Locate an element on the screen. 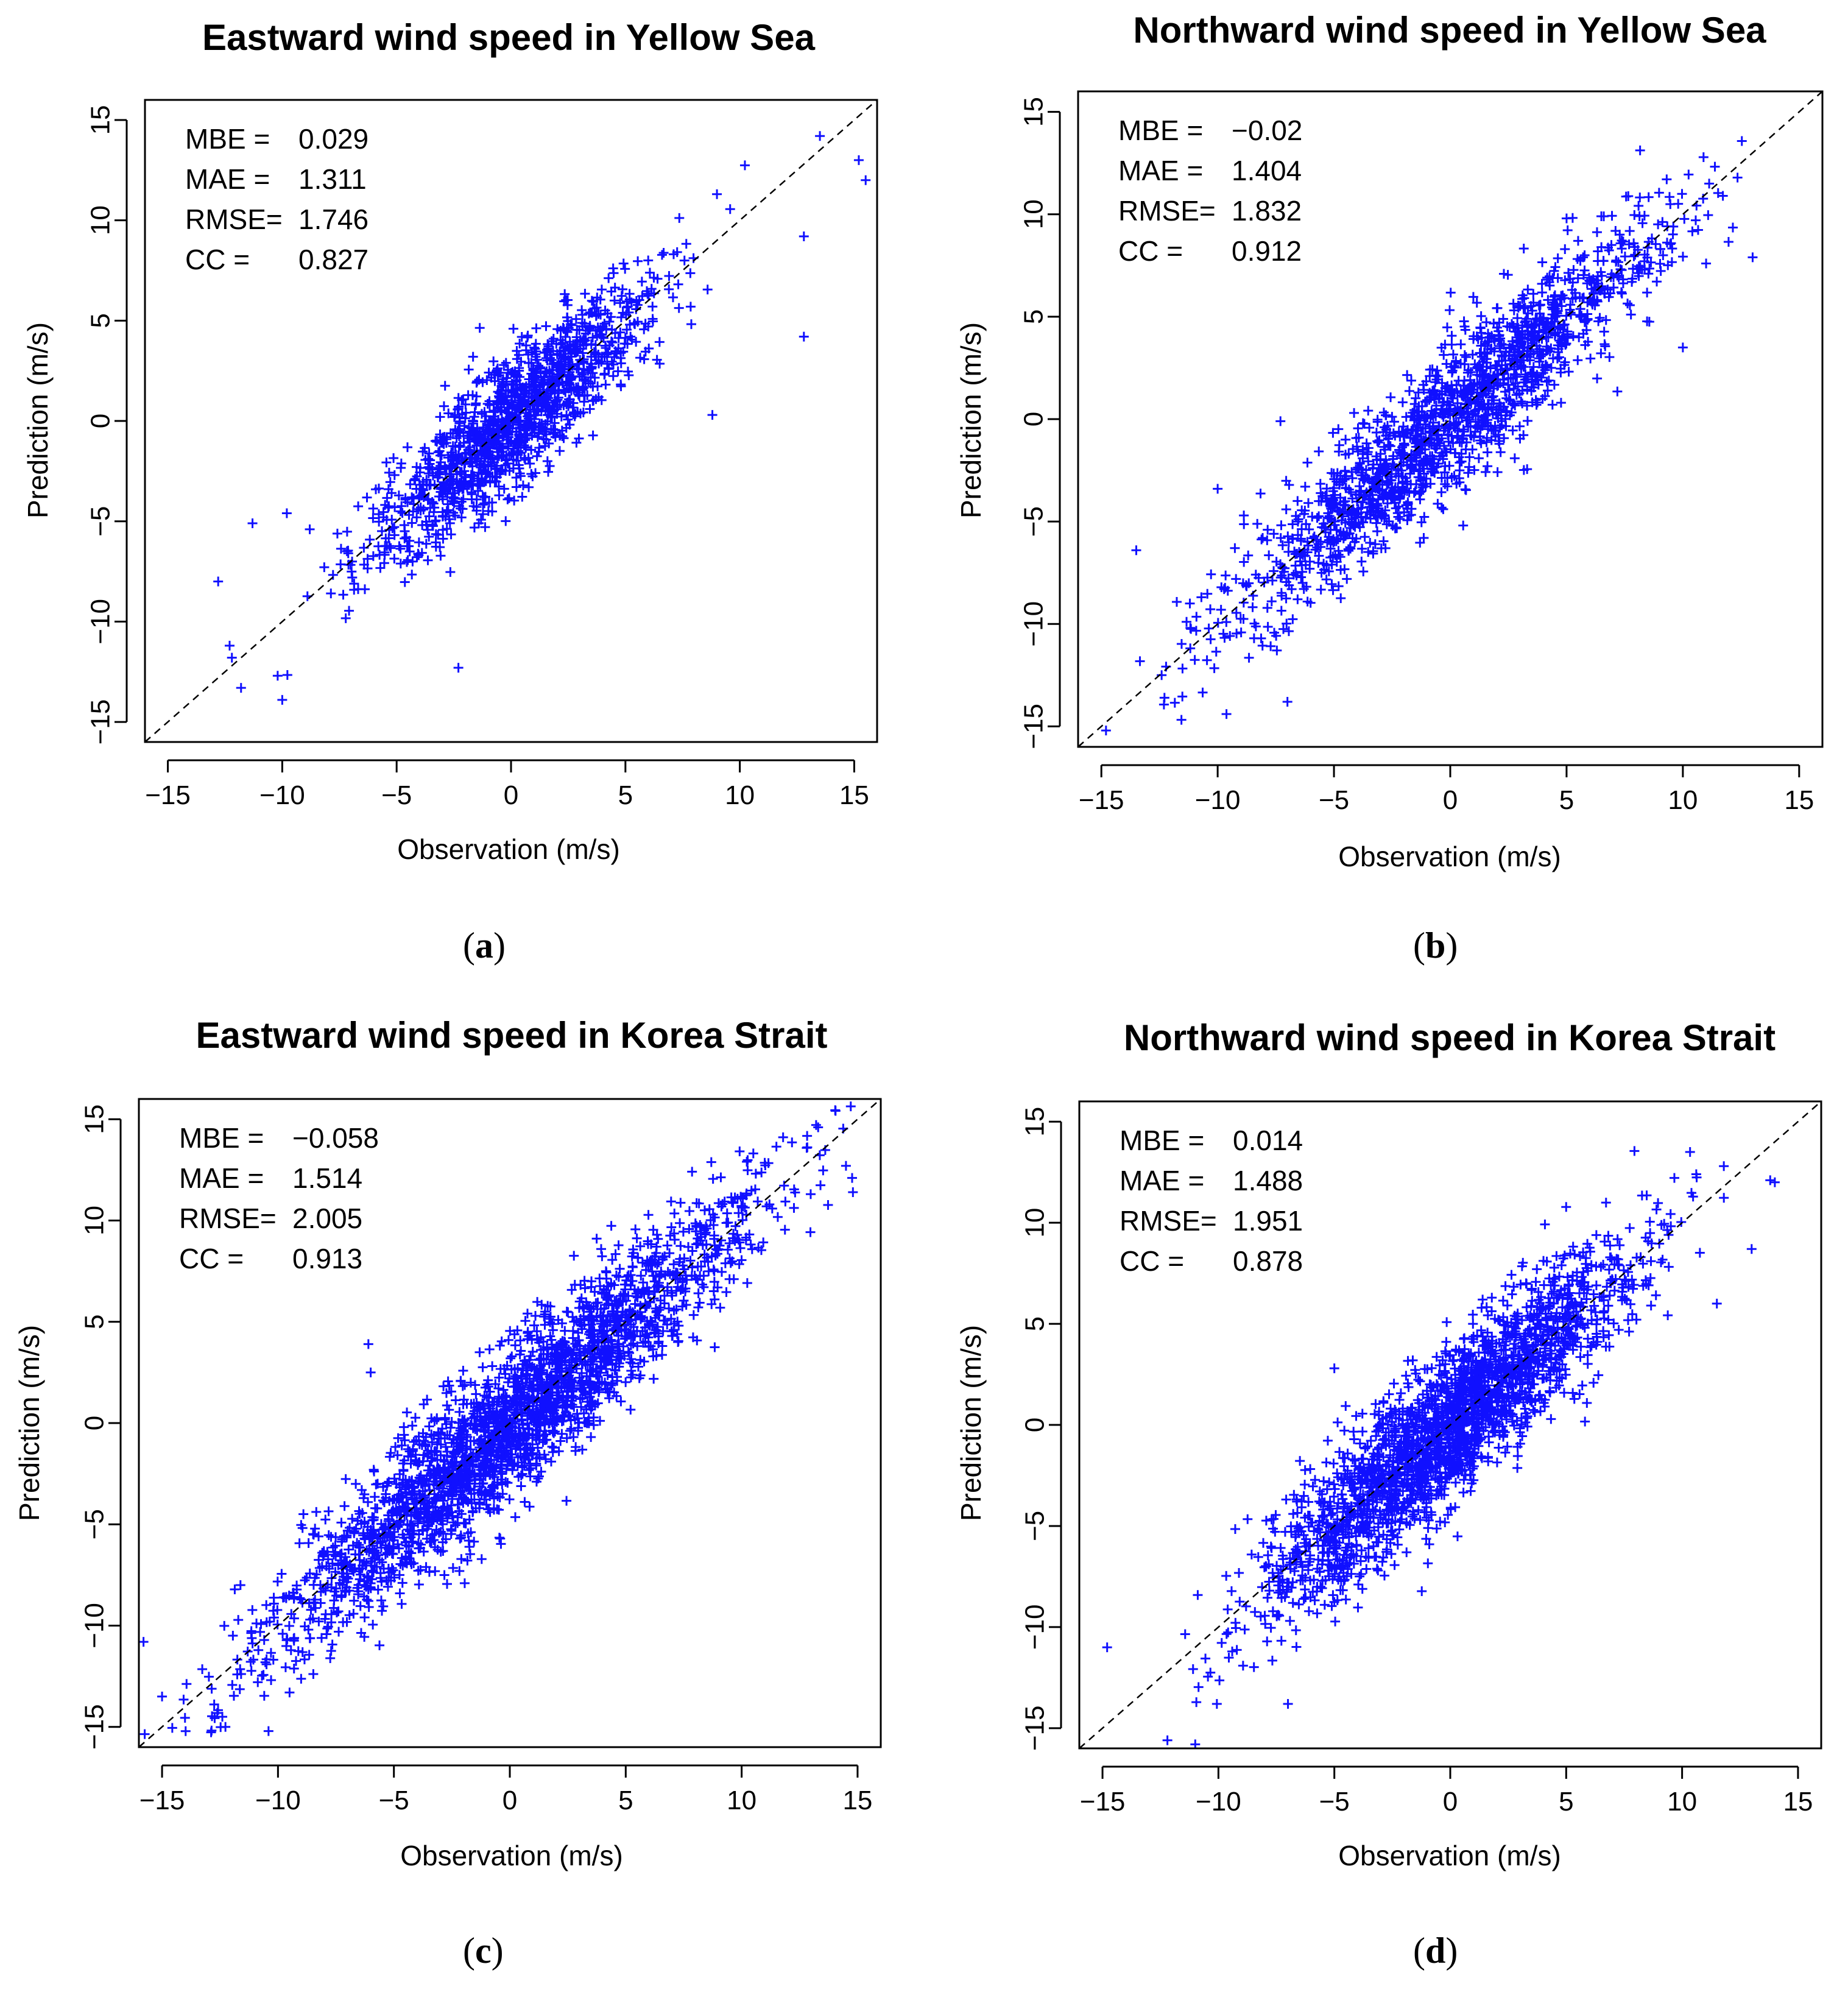 This screenshot has height=1989, width=1848. panel-tag-letter: a is located at coordinates (484, 945).